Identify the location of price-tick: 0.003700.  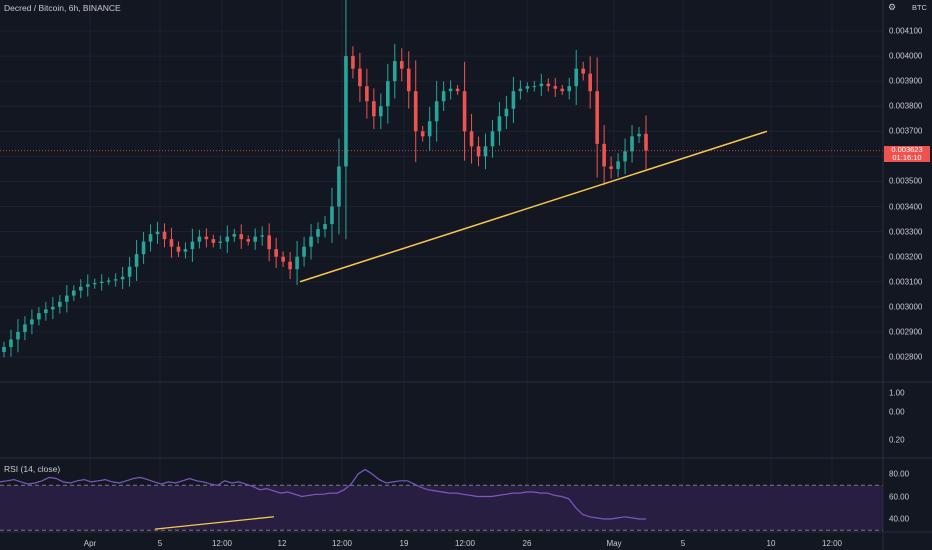
(906, 131).